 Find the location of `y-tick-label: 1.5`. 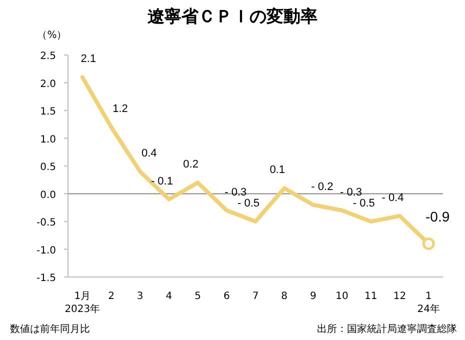

y-tick-label: 1.5 is located at coordinates (48, 112).